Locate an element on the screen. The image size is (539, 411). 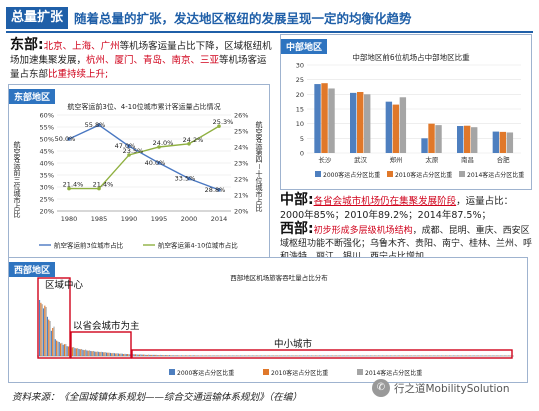
east-x-tick: 2000 is located at coordinates (189, 219).